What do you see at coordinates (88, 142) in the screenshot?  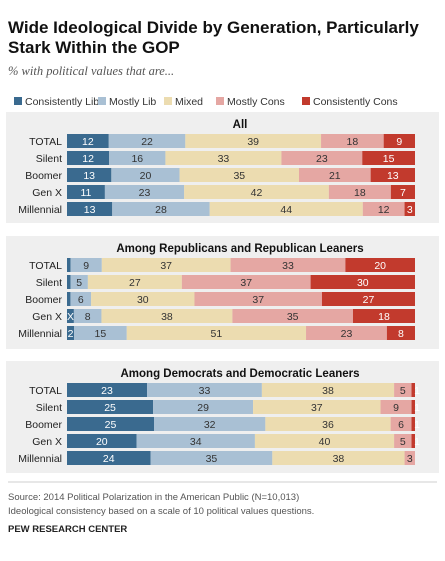 I see `bar-value-label: 12` at bounding box center [88, 142].